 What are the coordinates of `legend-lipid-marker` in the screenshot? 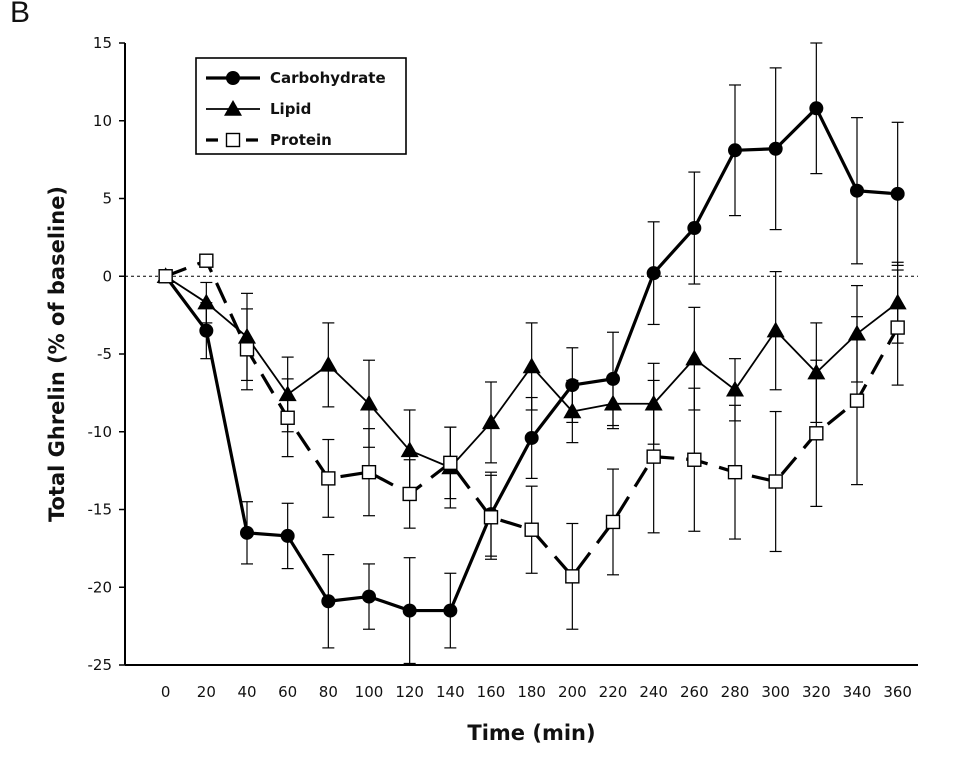 It's located at (233, 108).